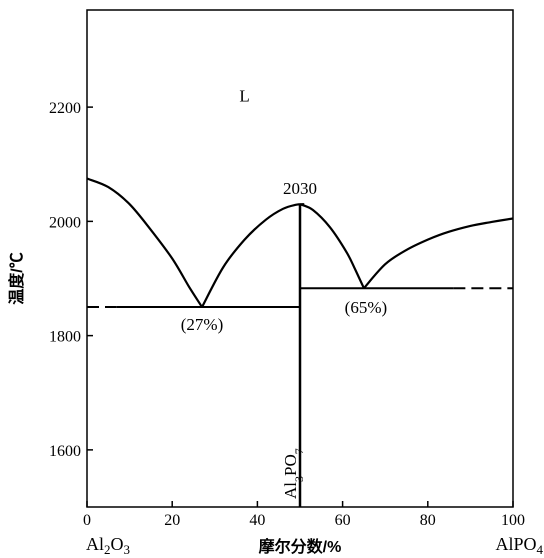 The width and height of the screenshot is (544, 558). Describe the element at coordinates (343, 520) in the screenshot. I see `x-tick-label: 60` at that location.